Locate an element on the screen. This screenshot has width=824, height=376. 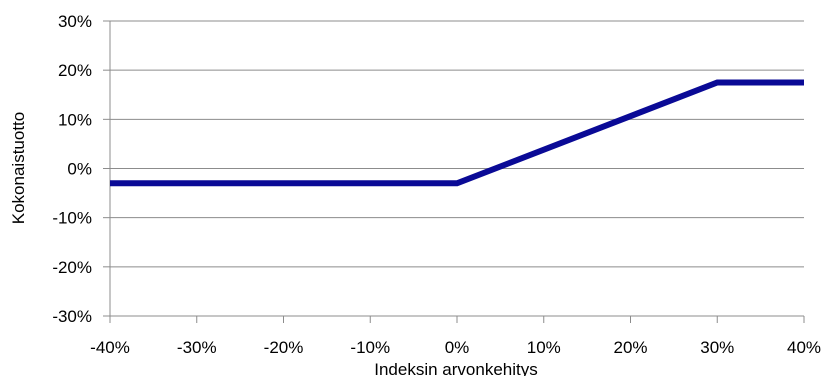
x-axis-title: Indeksin arvonkehitys is located at coordinates (455, 368).